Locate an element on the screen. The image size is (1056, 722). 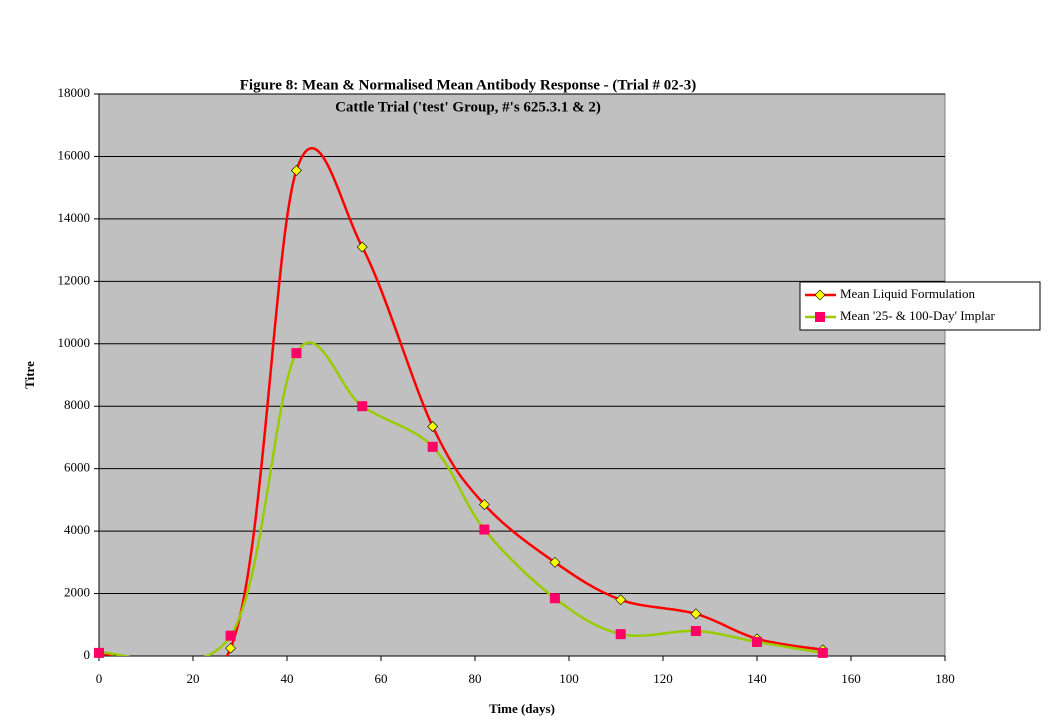
y-axis-label: Titre is located at coordinates (29, 375).